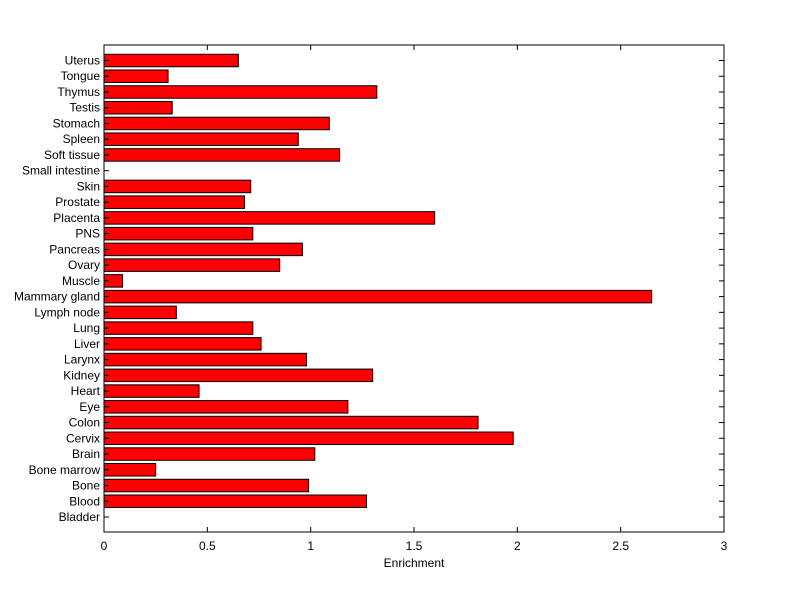 The width and height of the screenshot is (800, 599). I want to click on y-tick-label-eye: Eye, so click(89, 407).